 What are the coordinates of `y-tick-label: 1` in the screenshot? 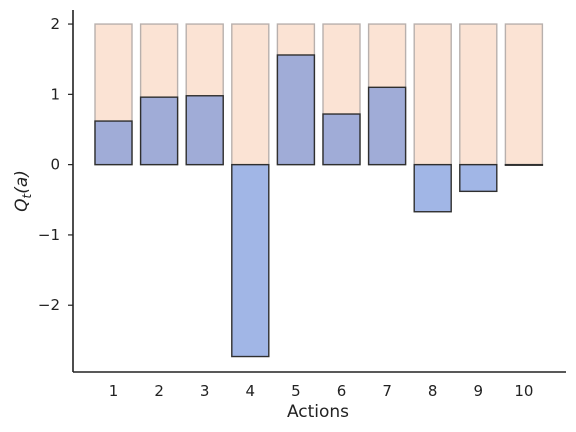 It's located at (55, 94).